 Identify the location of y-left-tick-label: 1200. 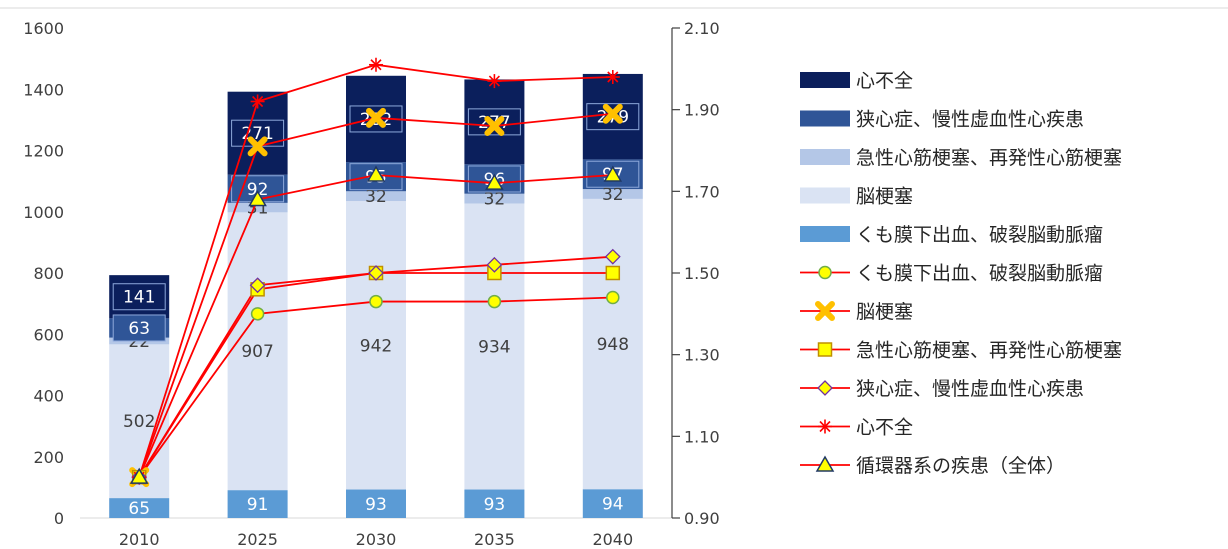
(43, 151).